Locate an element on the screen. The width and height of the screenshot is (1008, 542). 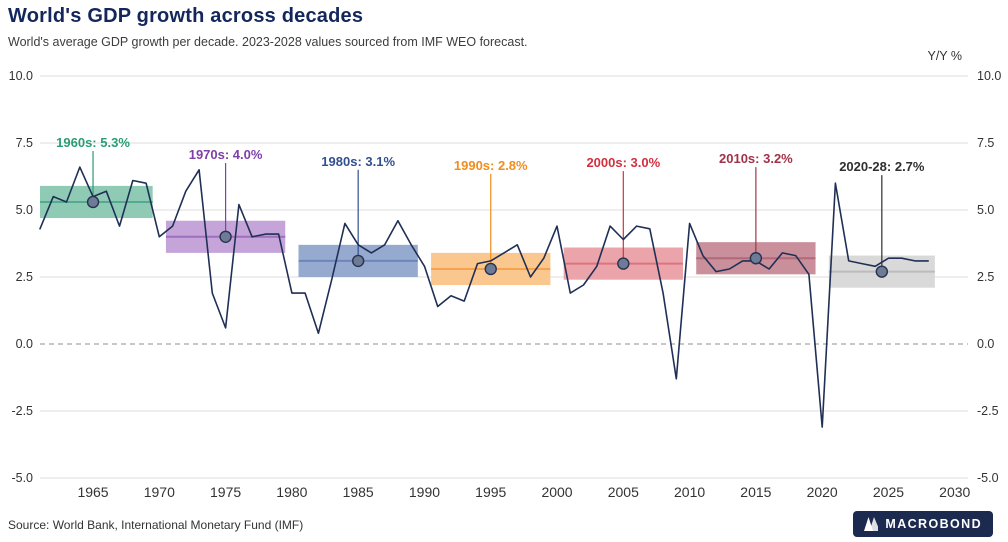
y-axis-tick-label-left: 2.5 is located at coordinates (24, 277).